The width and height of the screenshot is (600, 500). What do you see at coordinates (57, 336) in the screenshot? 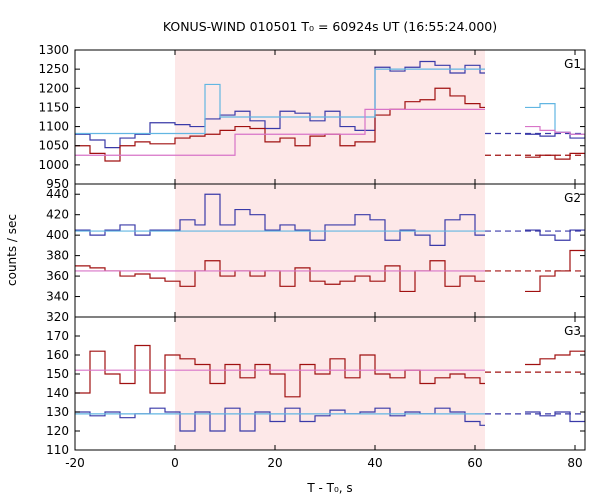
I see `y-tick-label: 170` at bounding box center [57, 336].